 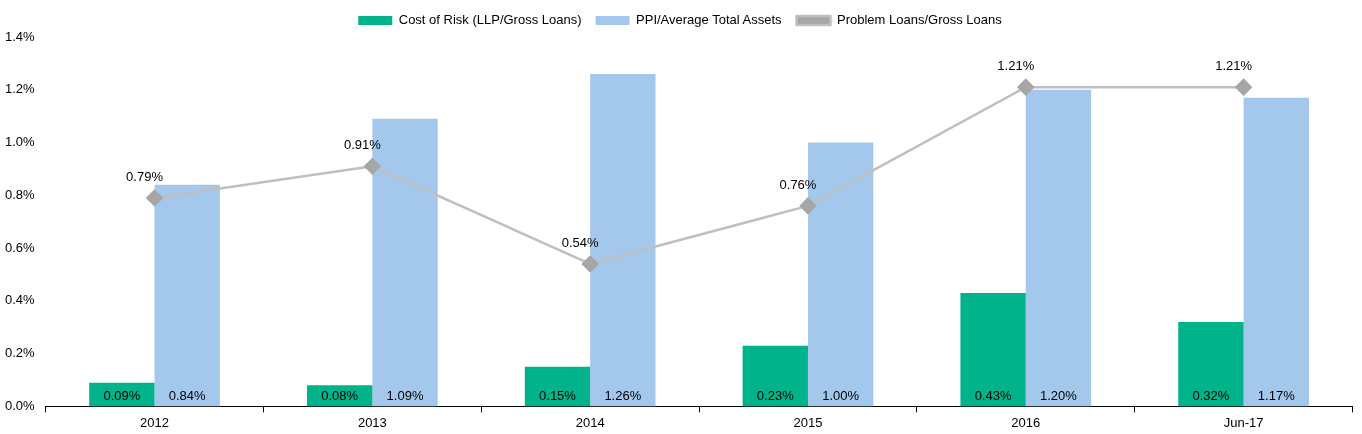 I want to click on data-label: 0.43%, so click(x=993, y=396).